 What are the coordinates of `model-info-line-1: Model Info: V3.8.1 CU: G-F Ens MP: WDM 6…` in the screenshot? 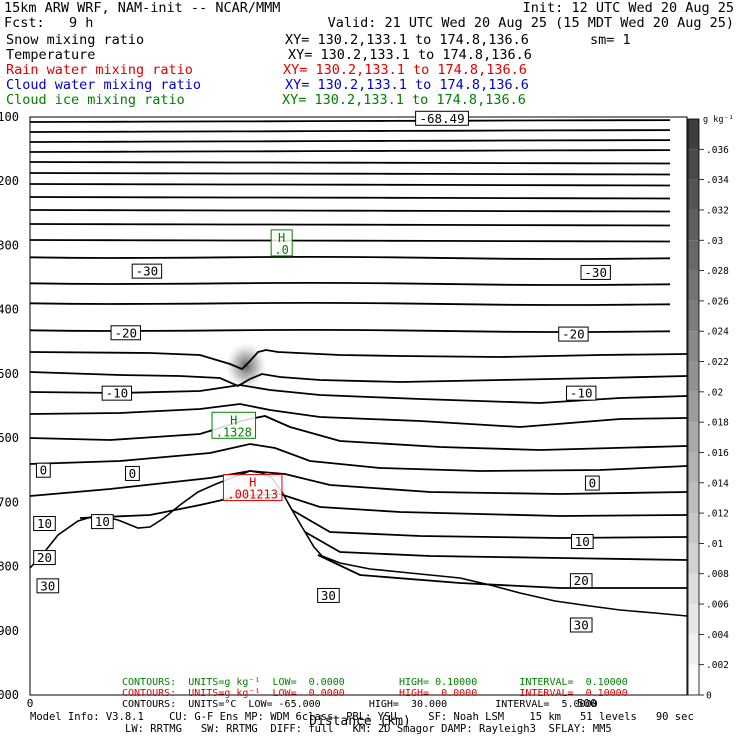 It's located at (362, 717).